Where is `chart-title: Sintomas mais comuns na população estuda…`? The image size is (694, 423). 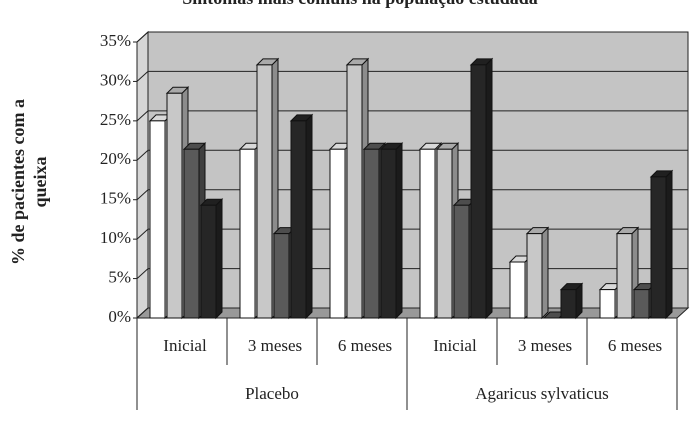
chart-title: Sintomas mais comuns na população estuda… is located at coordinates (360, 4).